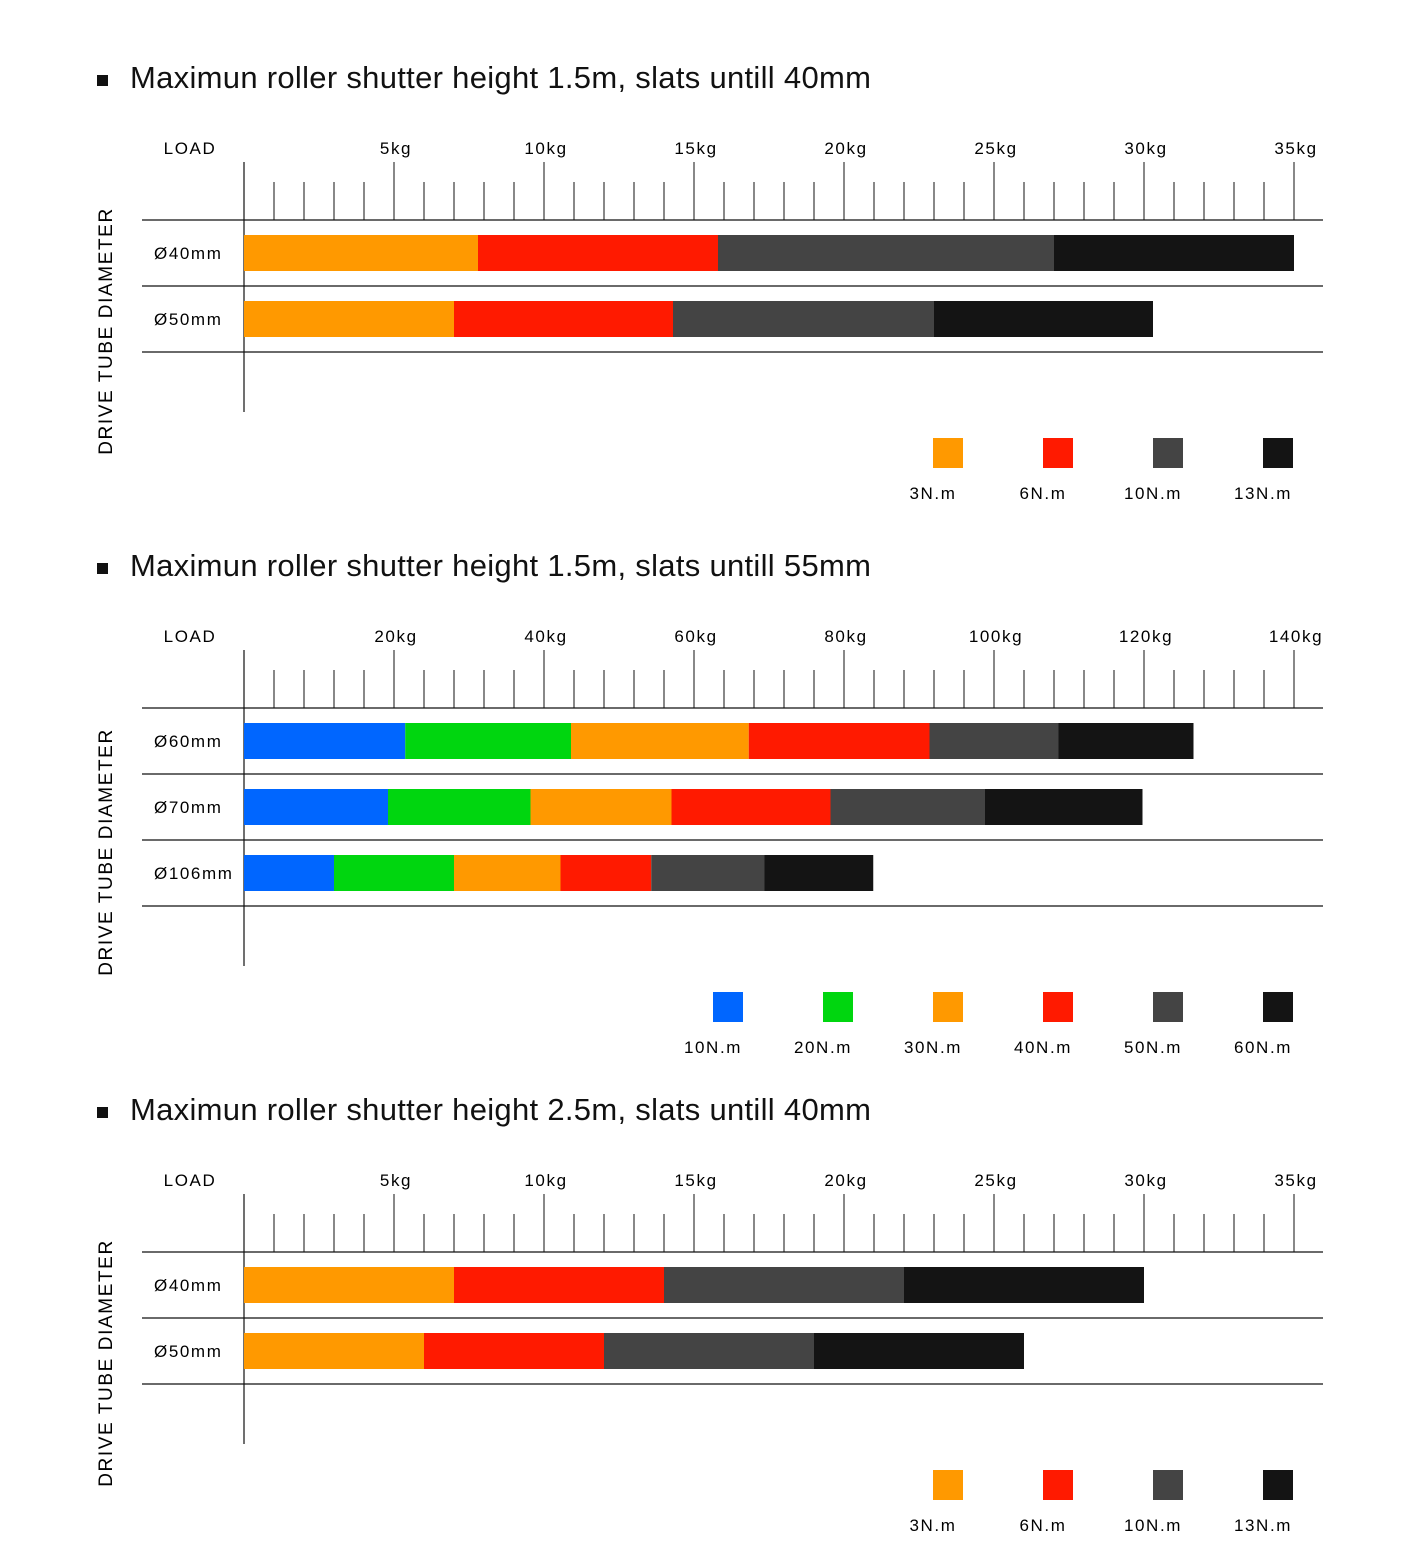  What do you see at coordinates (106, 852) in the screenshot?
I see `y-axis-label: DRIVE TUBE DIAMETER` at bounding box center [106, 852].